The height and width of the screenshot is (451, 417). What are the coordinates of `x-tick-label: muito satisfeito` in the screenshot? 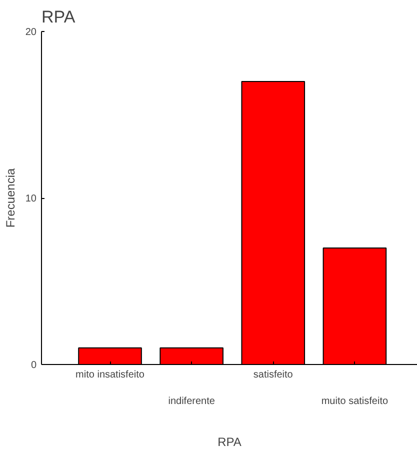 It's located at (354, 401).